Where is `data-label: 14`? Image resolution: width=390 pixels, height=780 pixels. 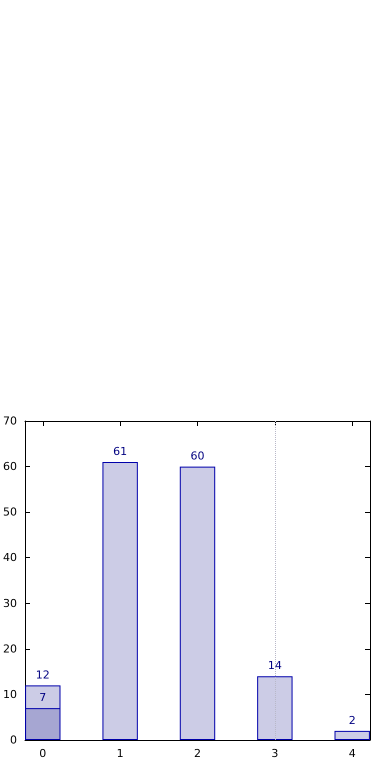
data-label: 14 is located at coordinates (275, 665).